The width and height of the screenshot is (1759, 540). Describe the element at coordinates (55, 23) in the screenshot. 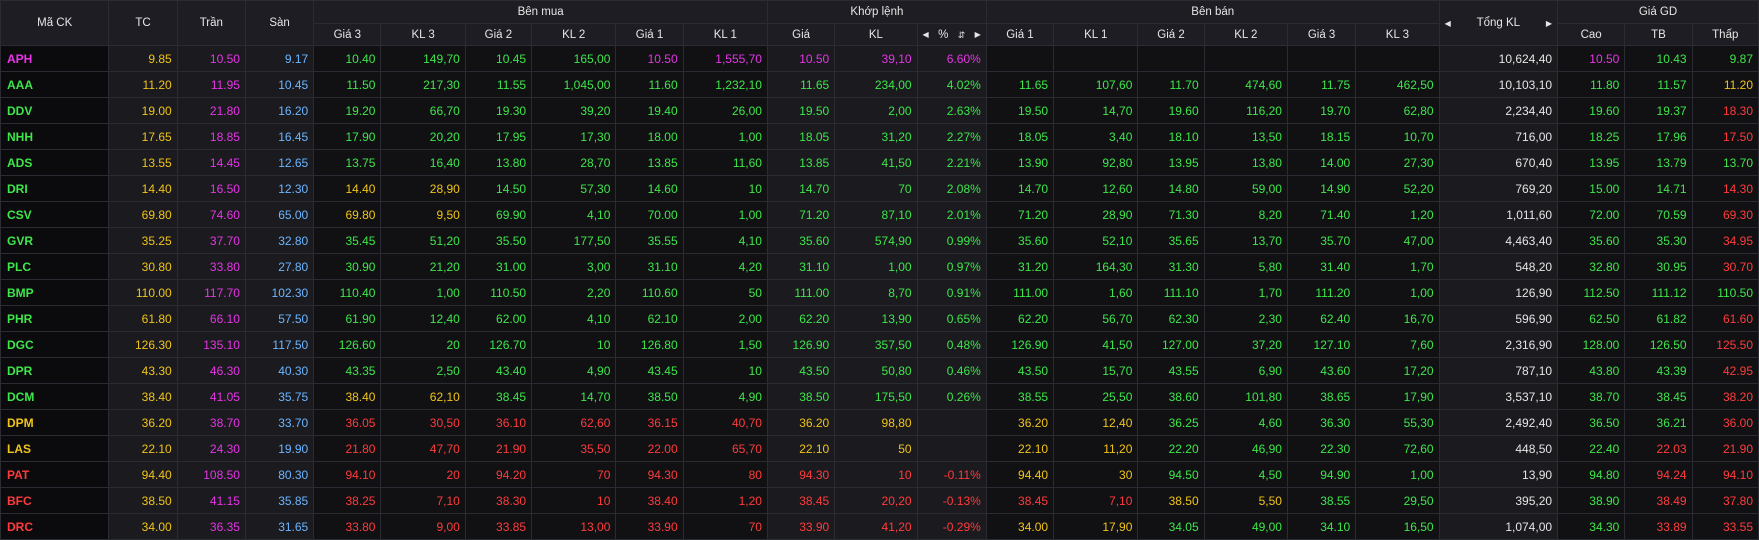

I see `col-header-code: Mã CK` at that location.